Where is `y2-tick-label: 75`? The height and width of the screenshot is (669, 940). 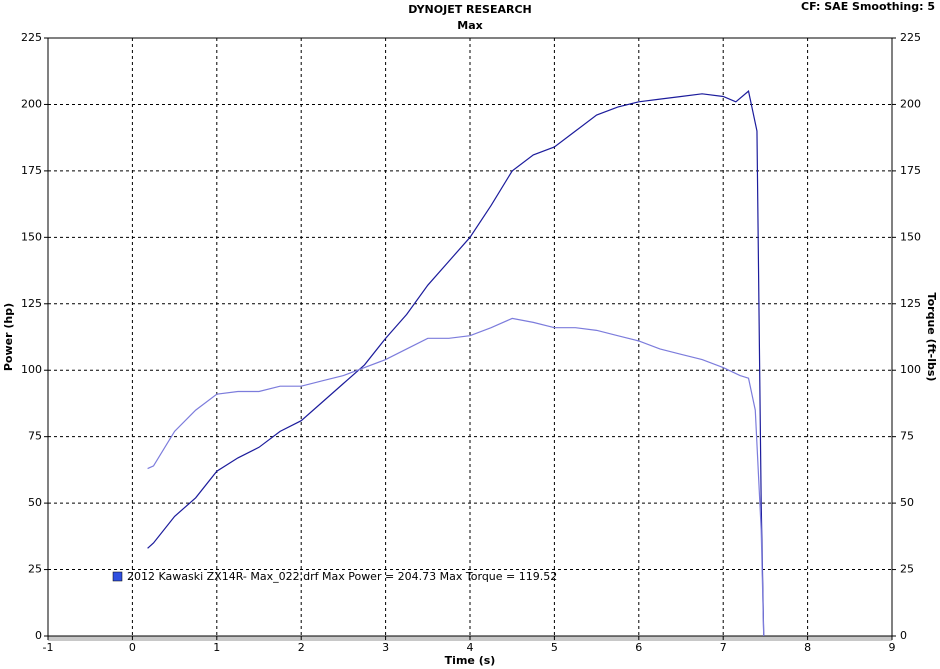
y2-tick-label: 75 is located at coordinates (907, 436).